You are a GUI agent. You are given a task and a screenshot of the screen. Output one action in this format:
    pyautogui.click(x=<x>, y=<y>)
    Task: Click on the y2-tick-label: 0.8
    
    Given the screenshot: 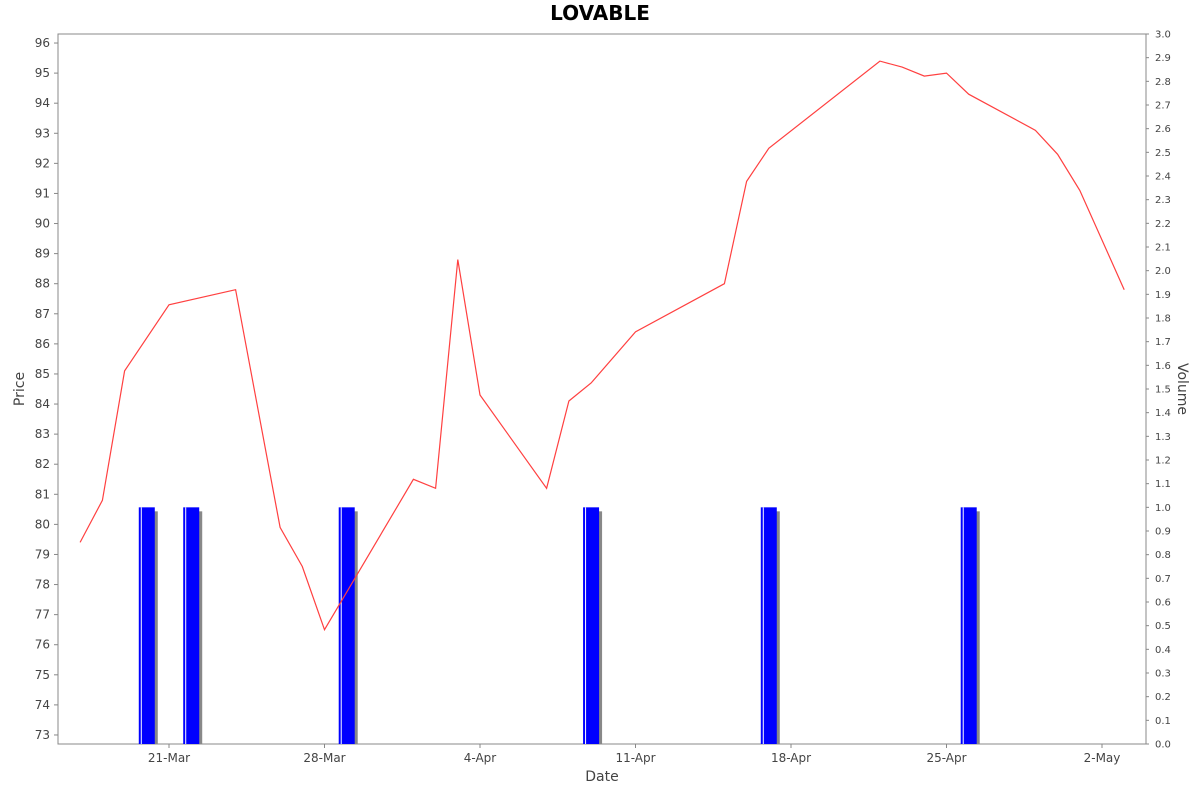 What is the action you would take?
    pyautogui.click(x=1163, y=555)
    